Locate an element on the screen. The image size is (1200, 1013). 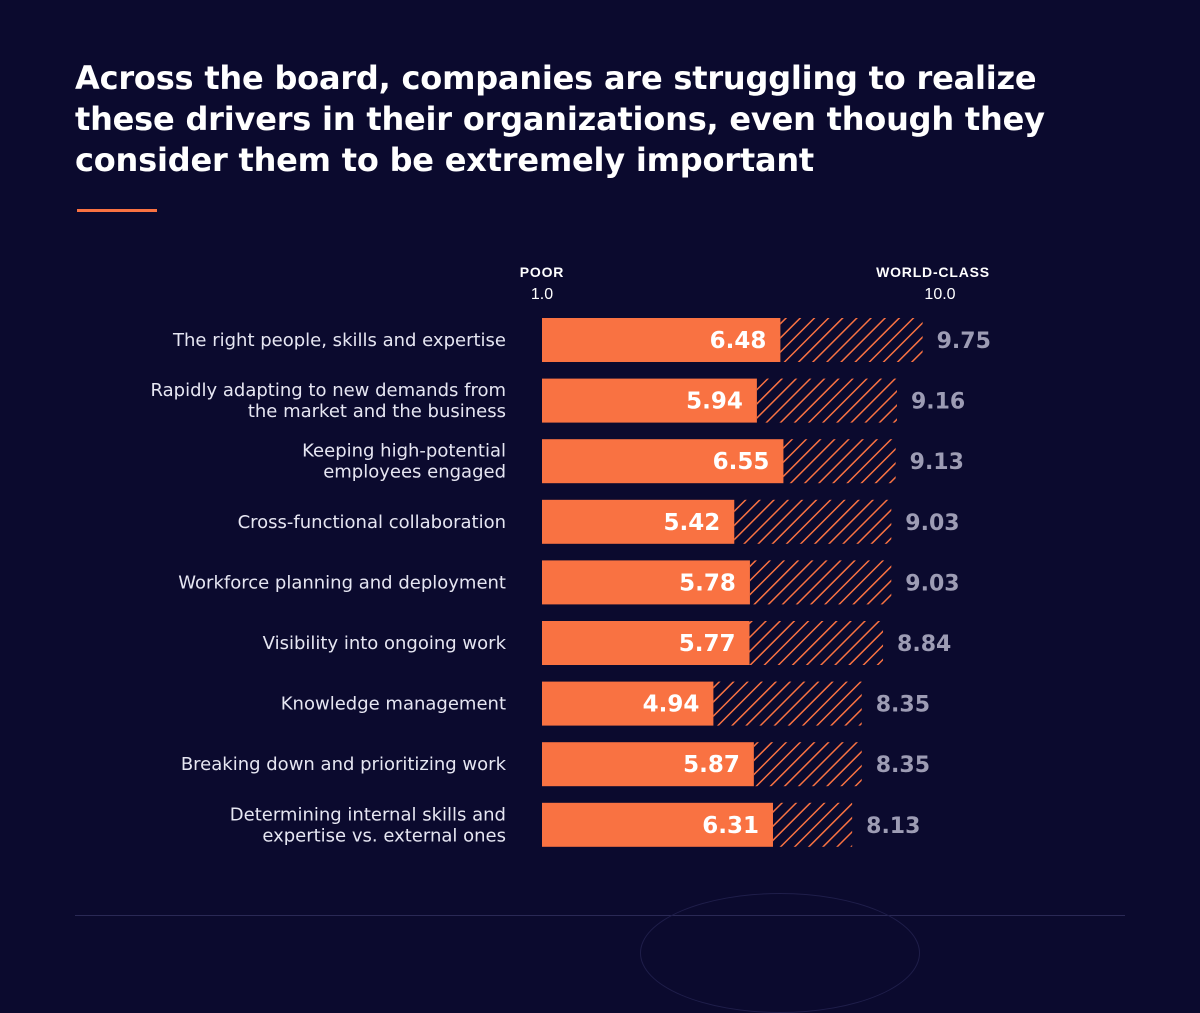
actual-value-label: 5.78 is located at coordinates (707, 583).